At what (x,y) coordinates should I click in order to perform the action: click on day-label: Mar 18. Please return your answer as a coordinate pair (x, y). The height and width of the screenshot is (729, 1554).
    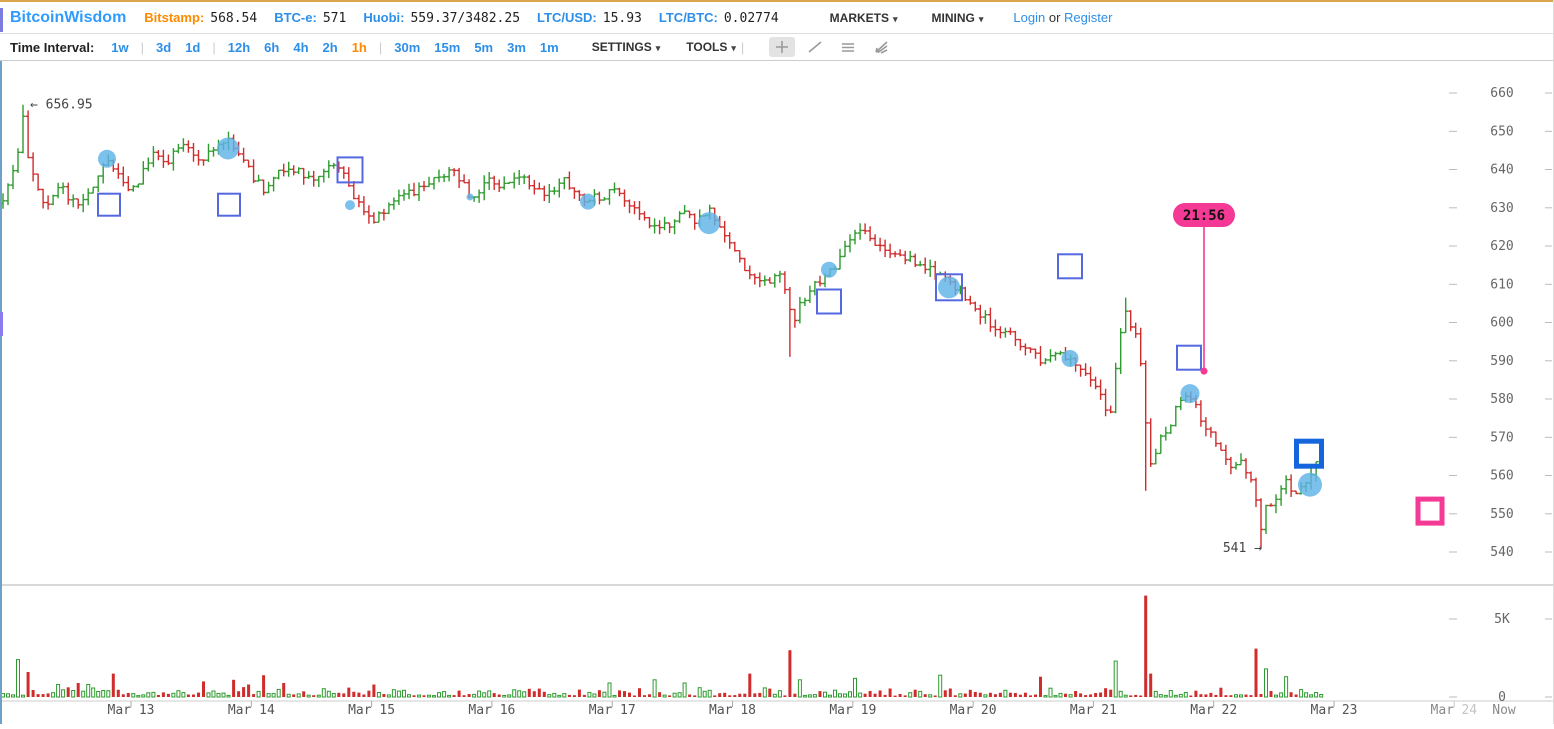
    Looking at the image, I should click on (732, 710).